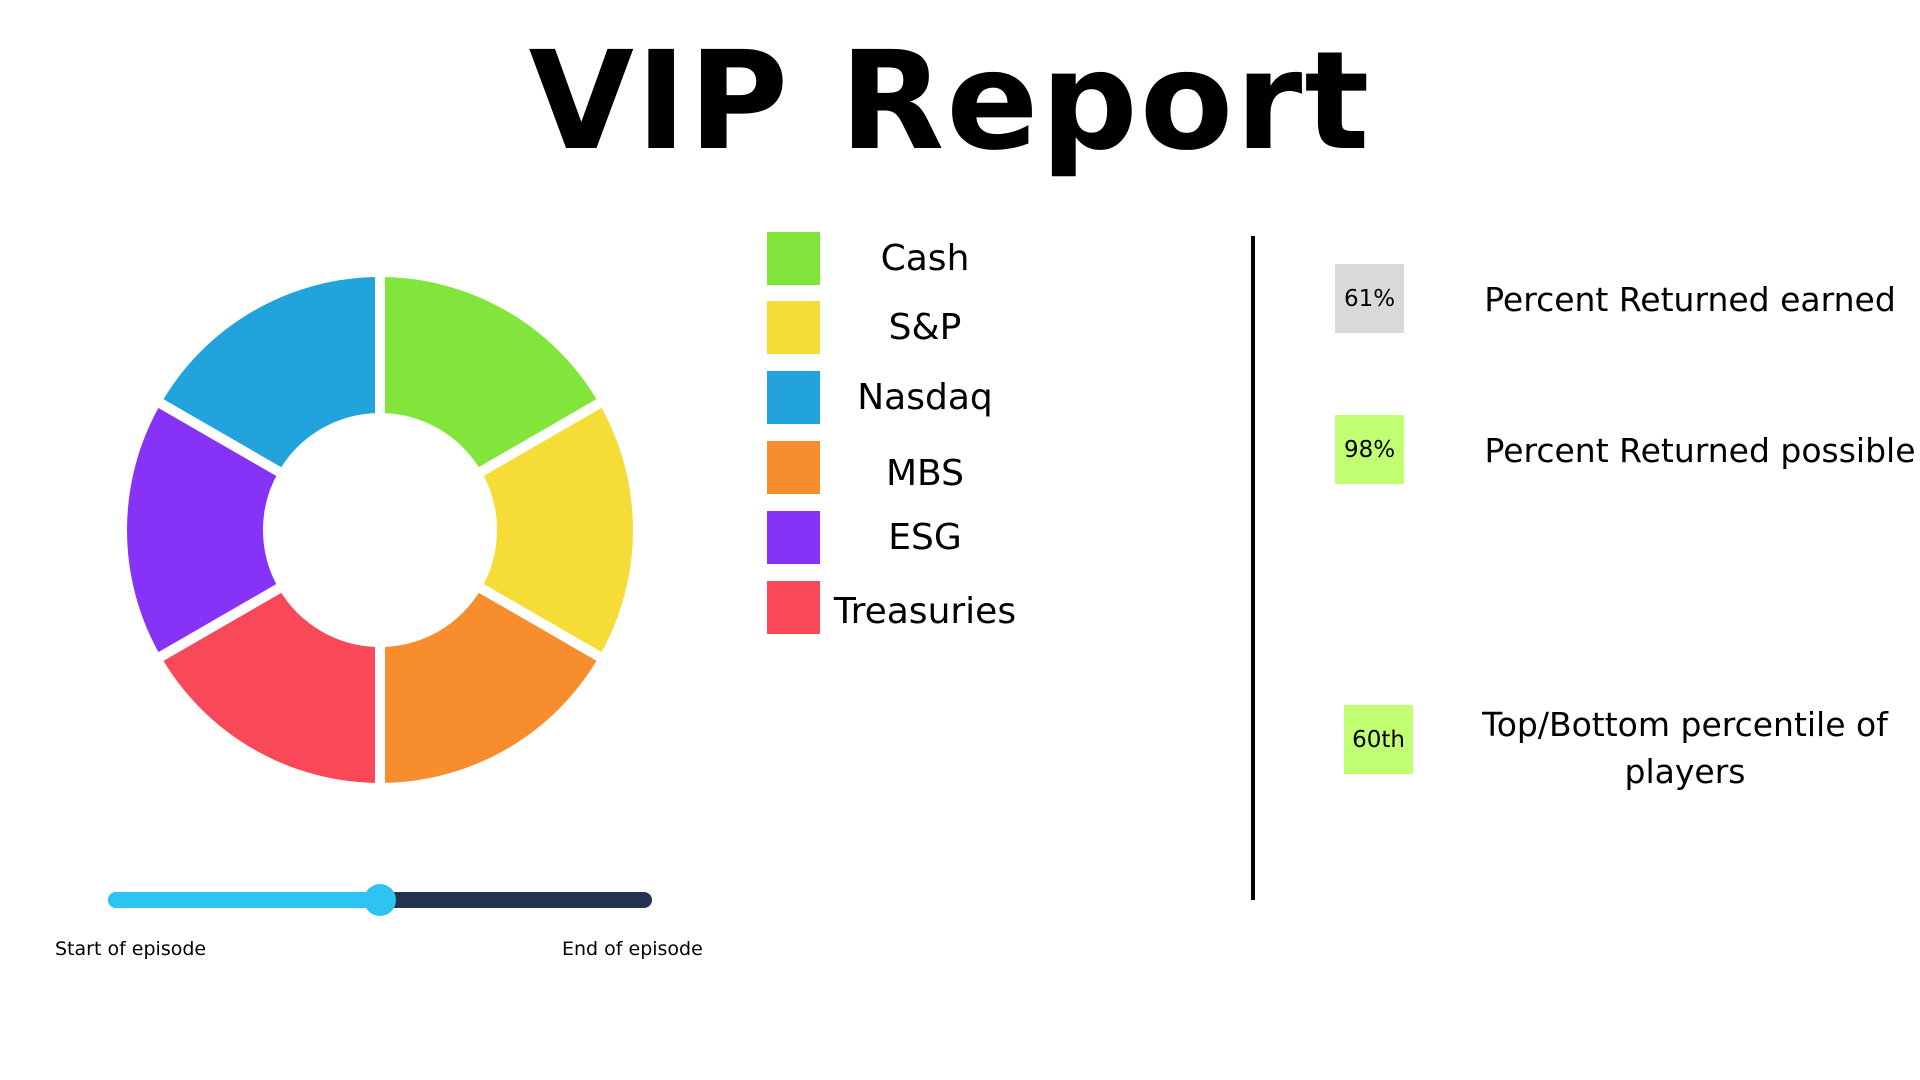  Describe the element at coordinates (793, 467) in the screenshot. I see `legend-swatch-mbs` at that location.